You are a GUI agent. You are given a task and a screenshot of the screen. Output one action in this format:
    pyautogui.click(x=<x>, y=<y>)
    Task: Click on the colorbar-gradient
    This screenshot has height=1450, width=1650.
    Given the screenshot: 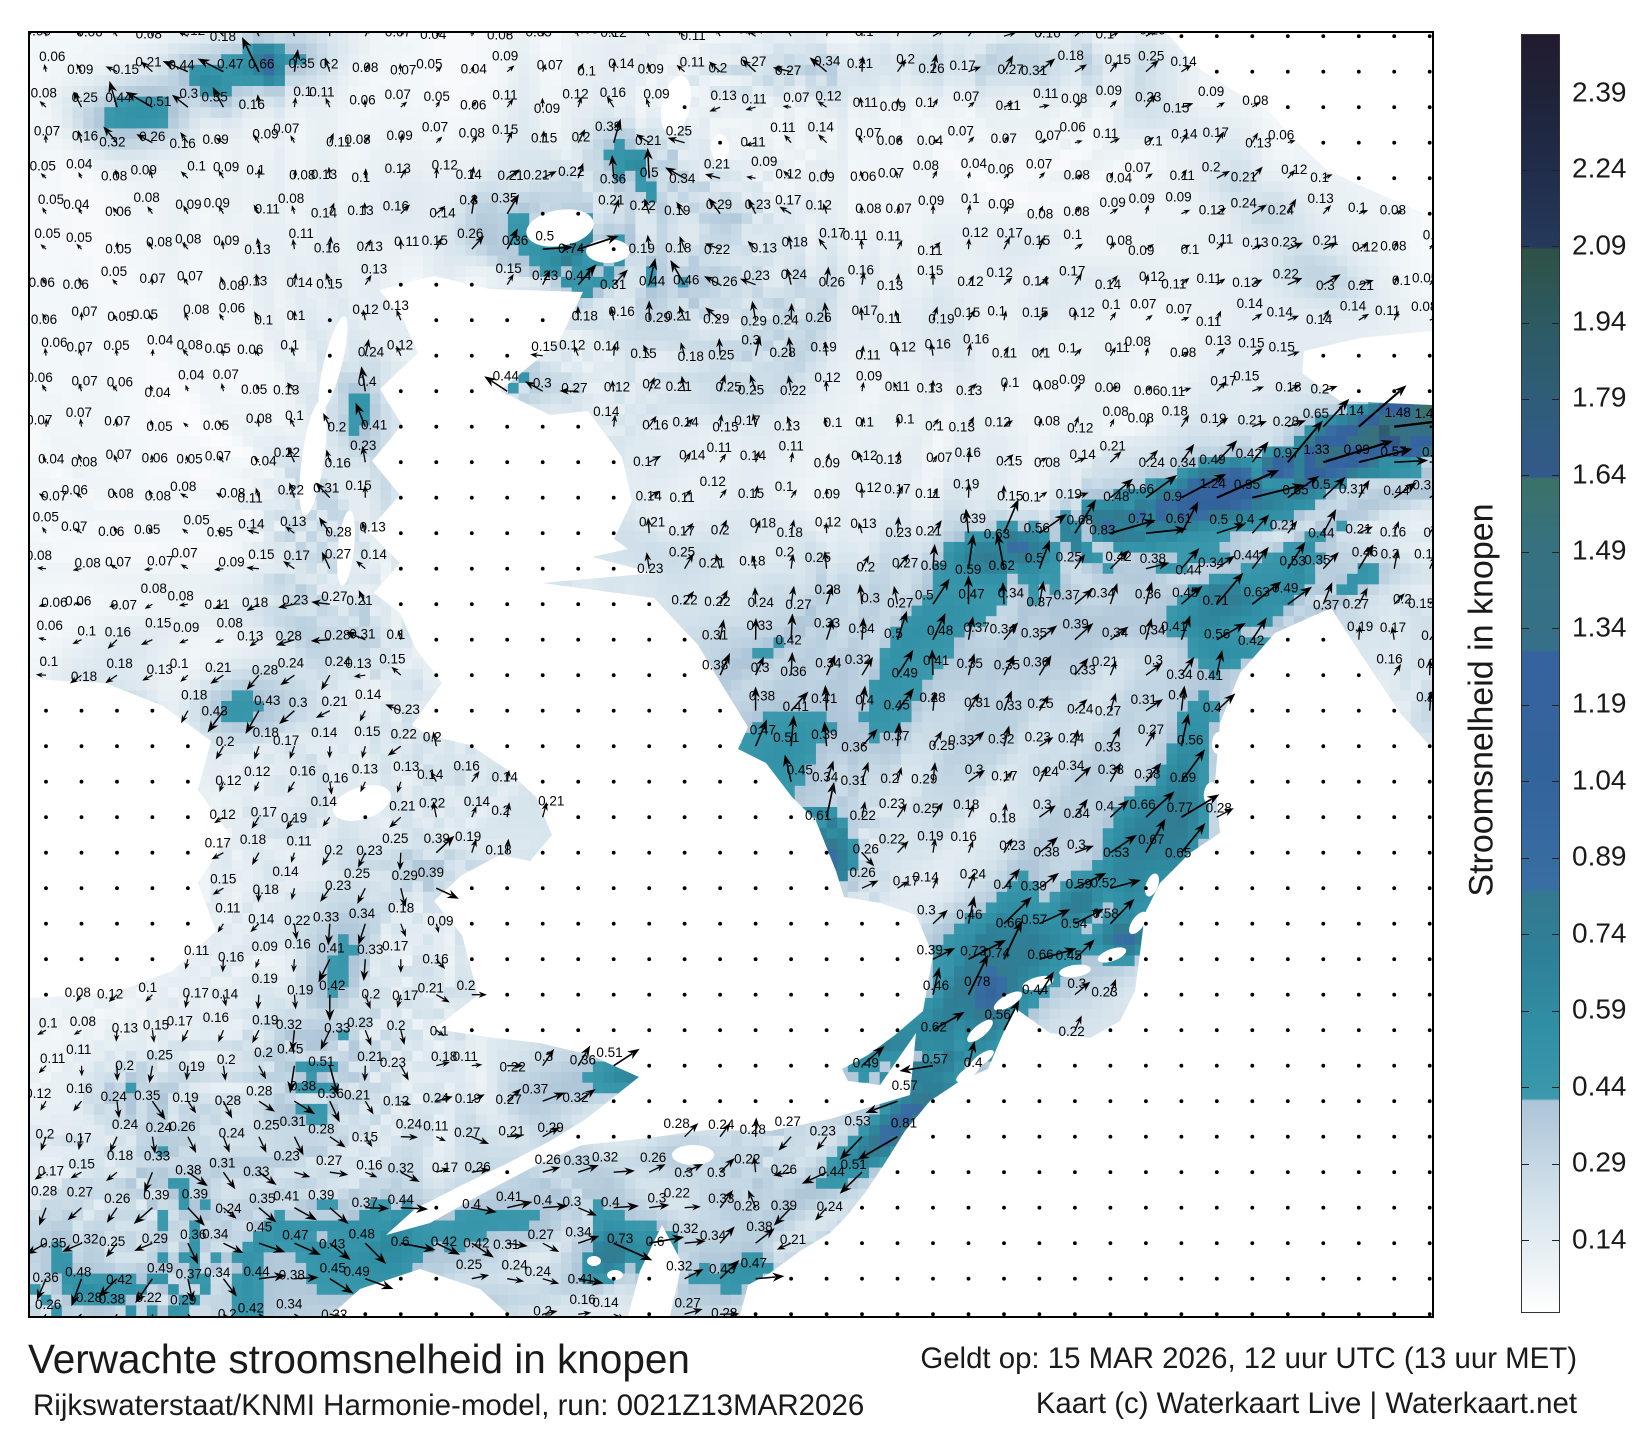 What is the action you would take?
    pyautogui.click(x=1540, y=673)
    